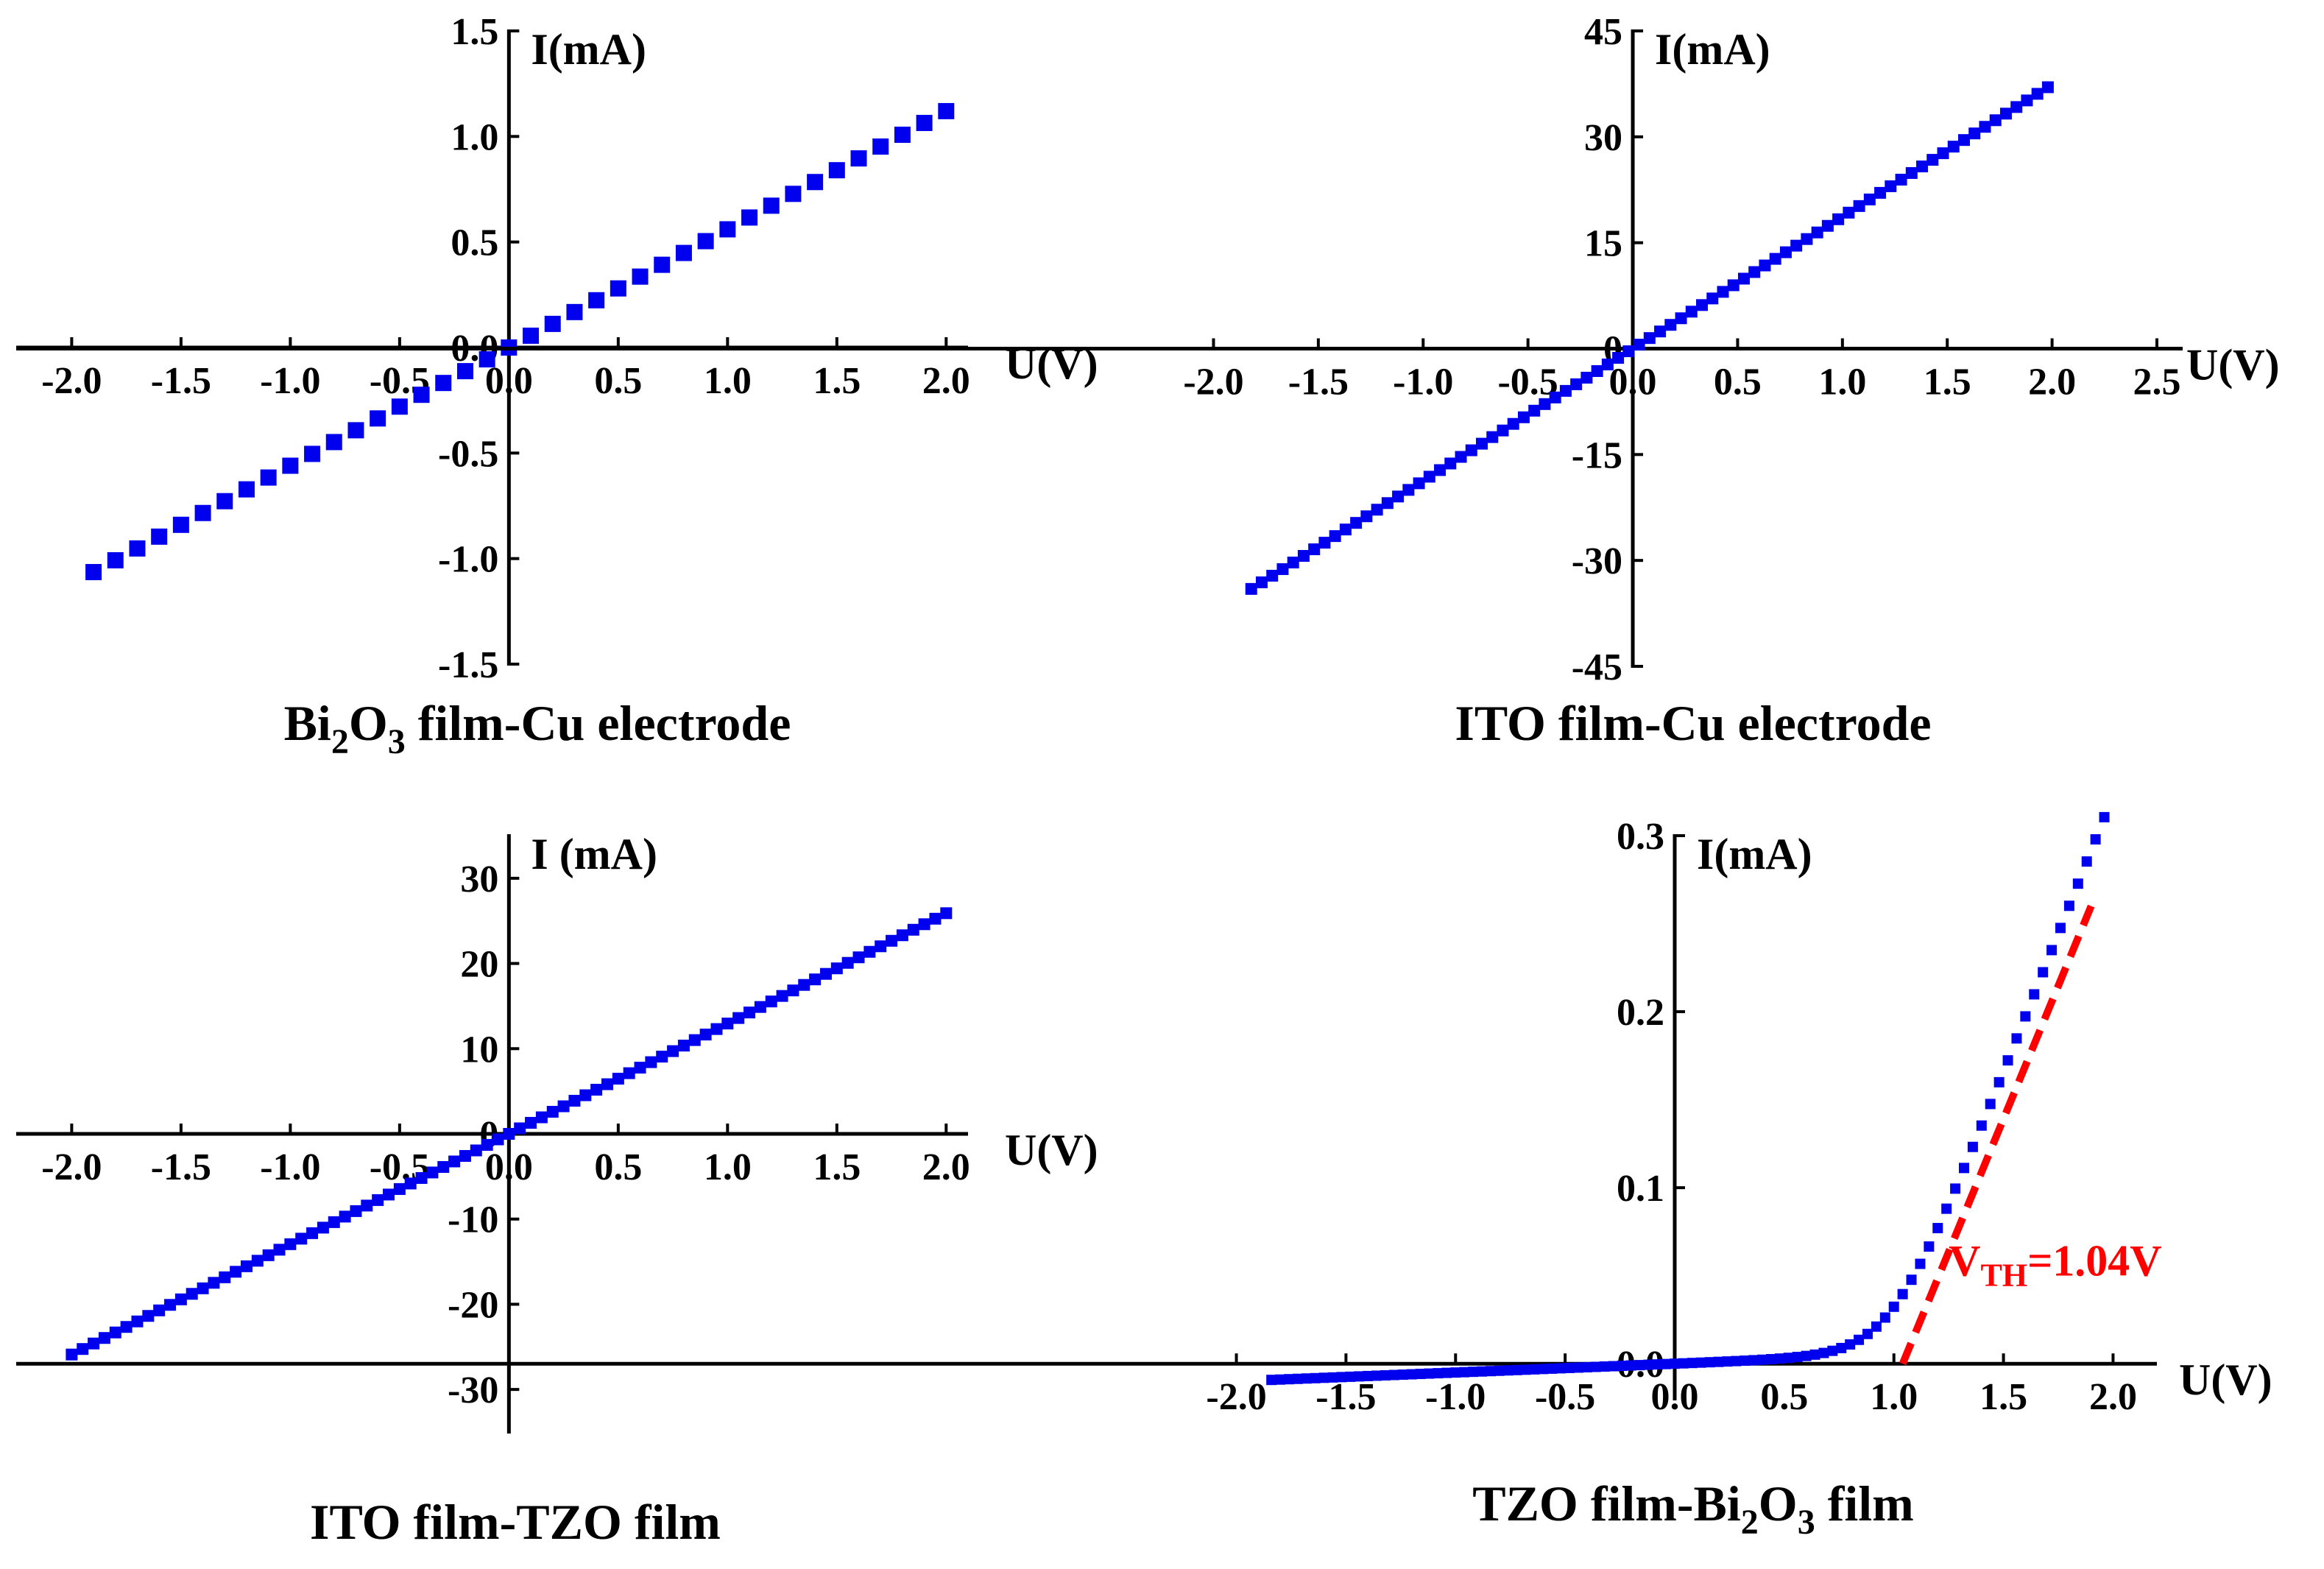 The image size is (2324, 1569). What do you see at coordinates (474, 32) in the screenshot?
I see `y-tick-label: 1.5` at bounding box center [474, 32].